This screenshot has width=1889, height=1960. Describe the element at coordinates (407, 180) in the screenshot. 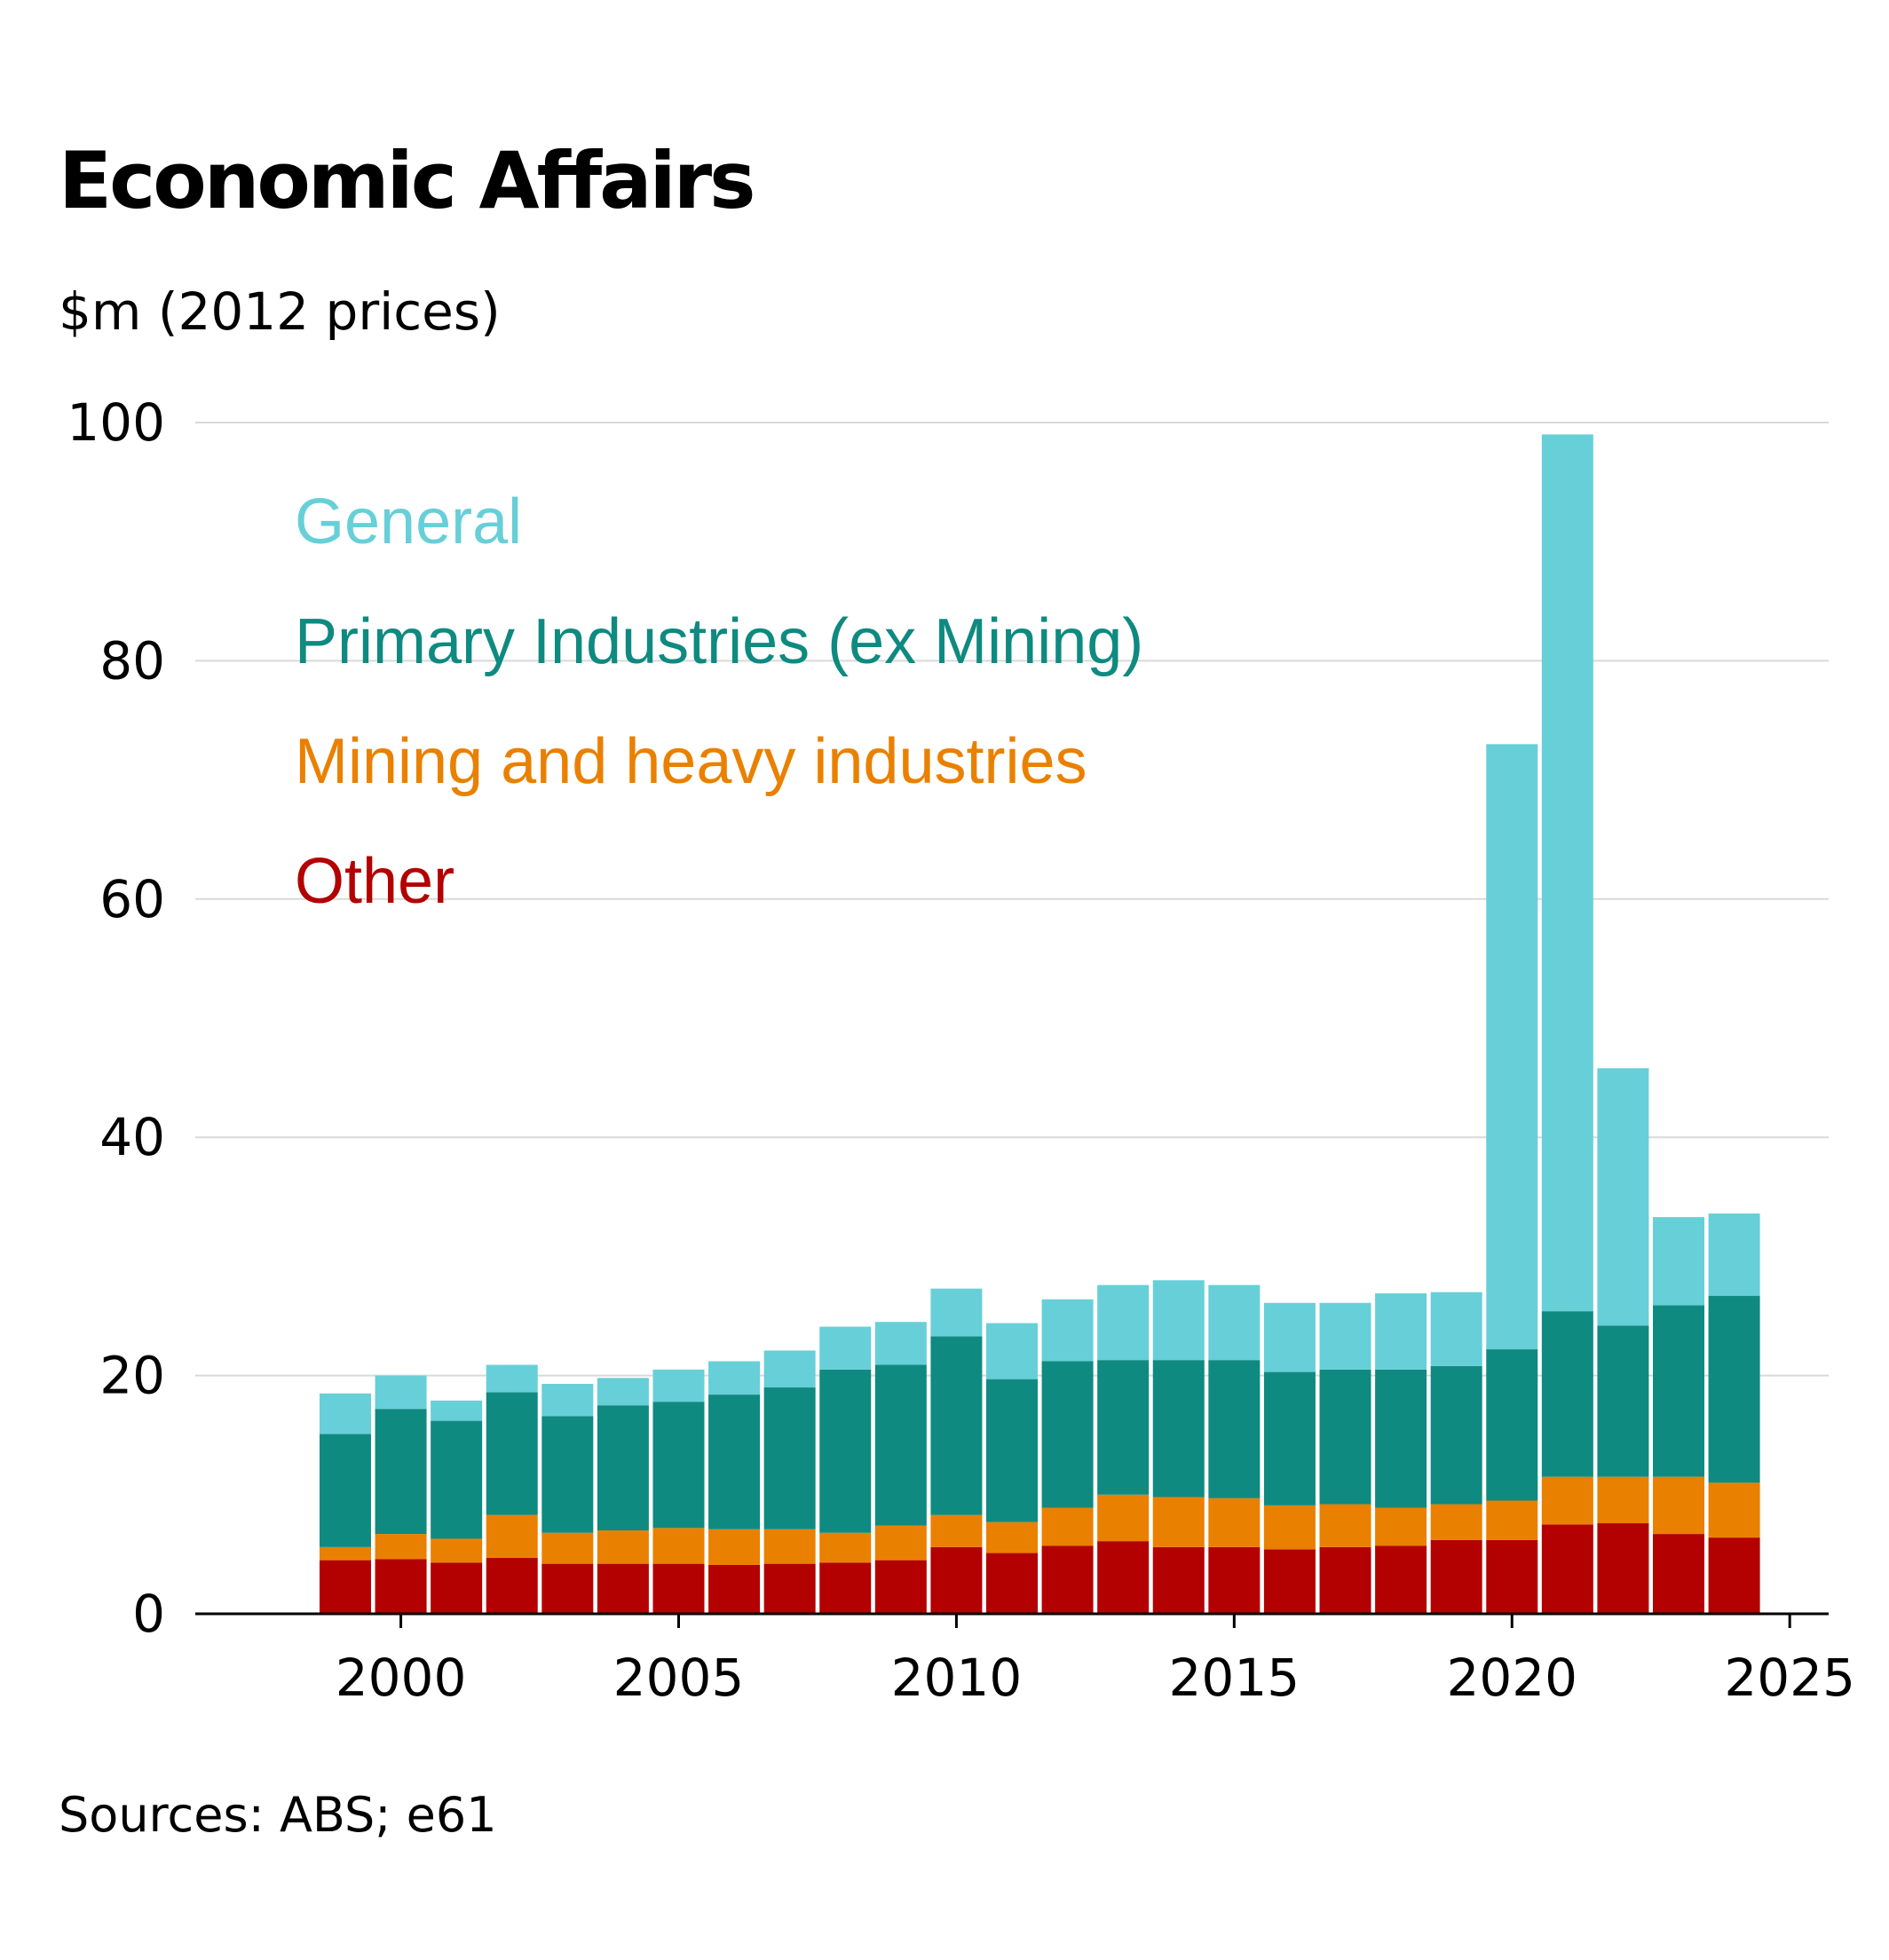

I see `chart-title: Economic Affairs` at that location.